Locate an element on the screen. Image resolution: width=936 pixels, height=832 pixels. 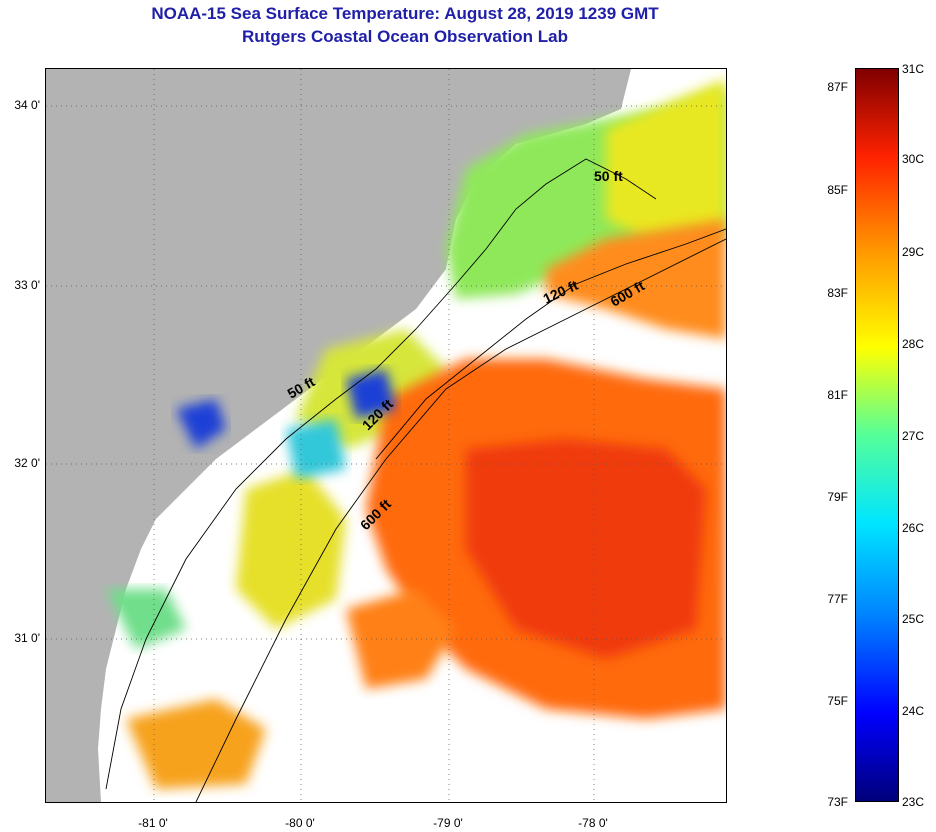
sst-yellow-offshore-north is located at coordinates (666, 159).